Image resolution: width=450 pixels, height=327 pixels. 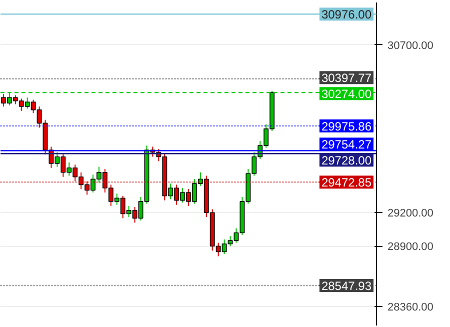 What do you see at coordinates (346, 15) in the screenshot?
I see `ref-line-label: 30976.00` at bounding box center [346, 15].